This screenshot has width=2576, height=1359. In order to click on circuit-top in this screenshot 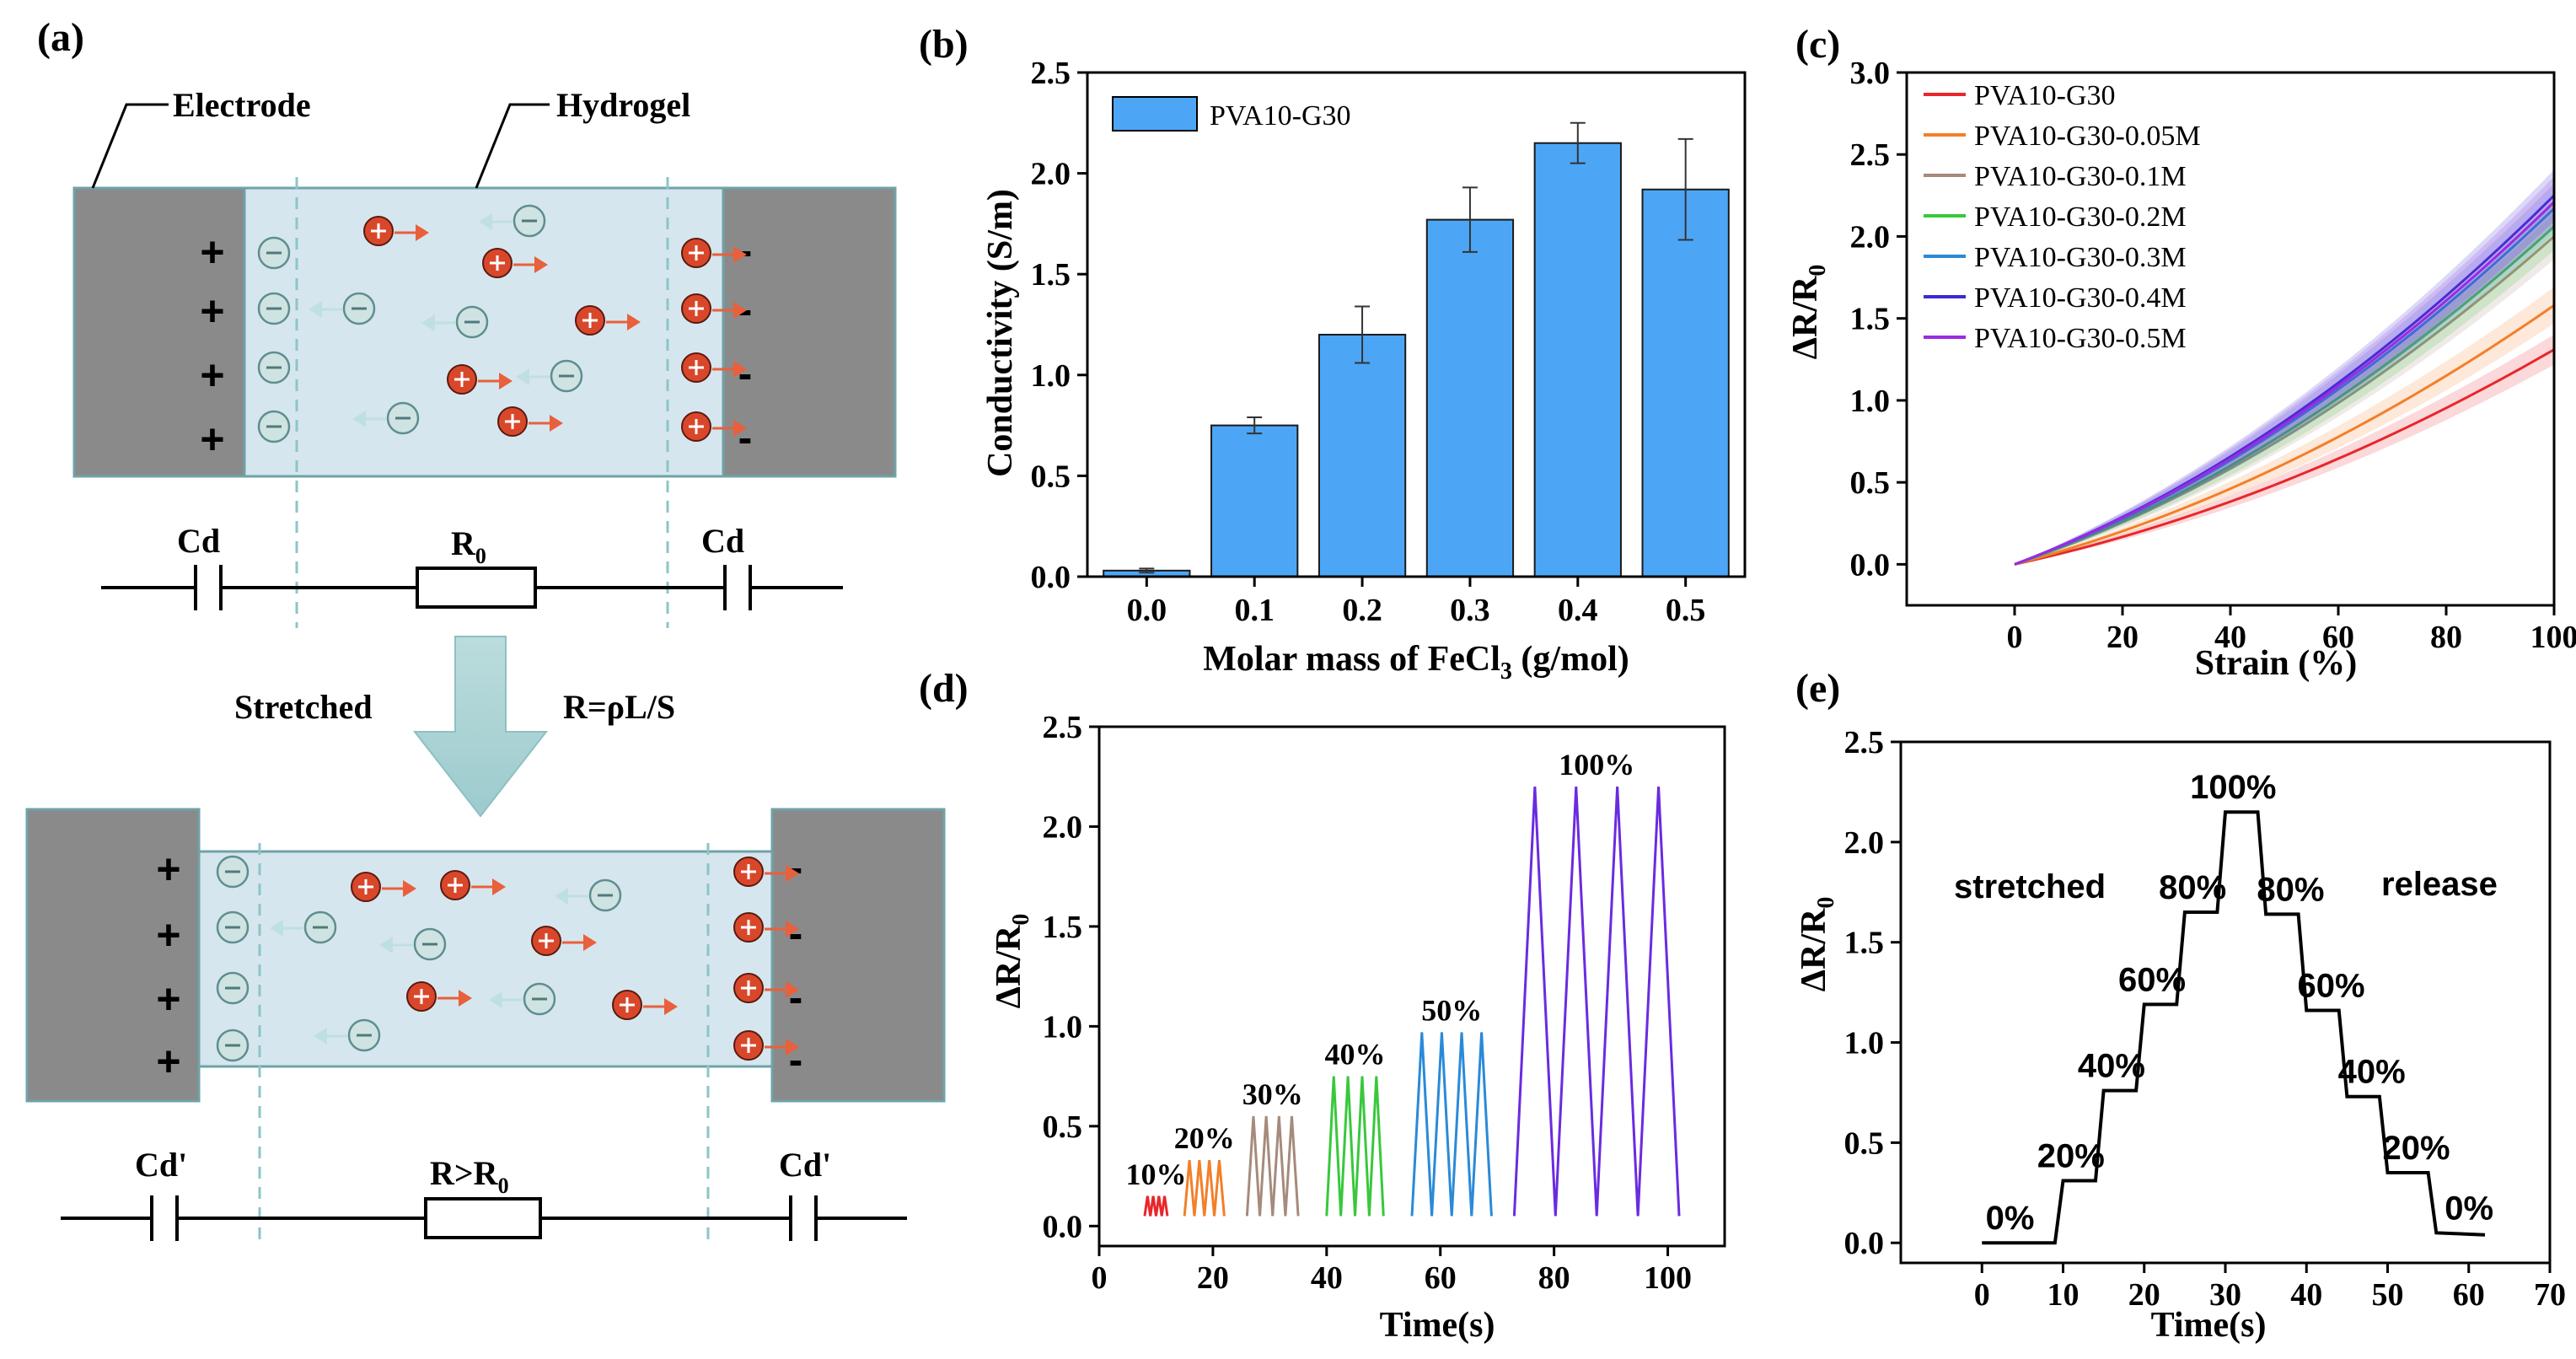, I will do `click(472, 587)`.